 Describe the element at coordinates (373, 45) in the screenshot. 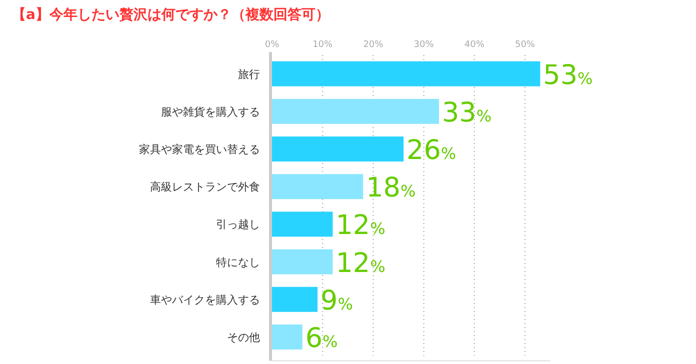

I see `x-tick-label: 20%` at that location.